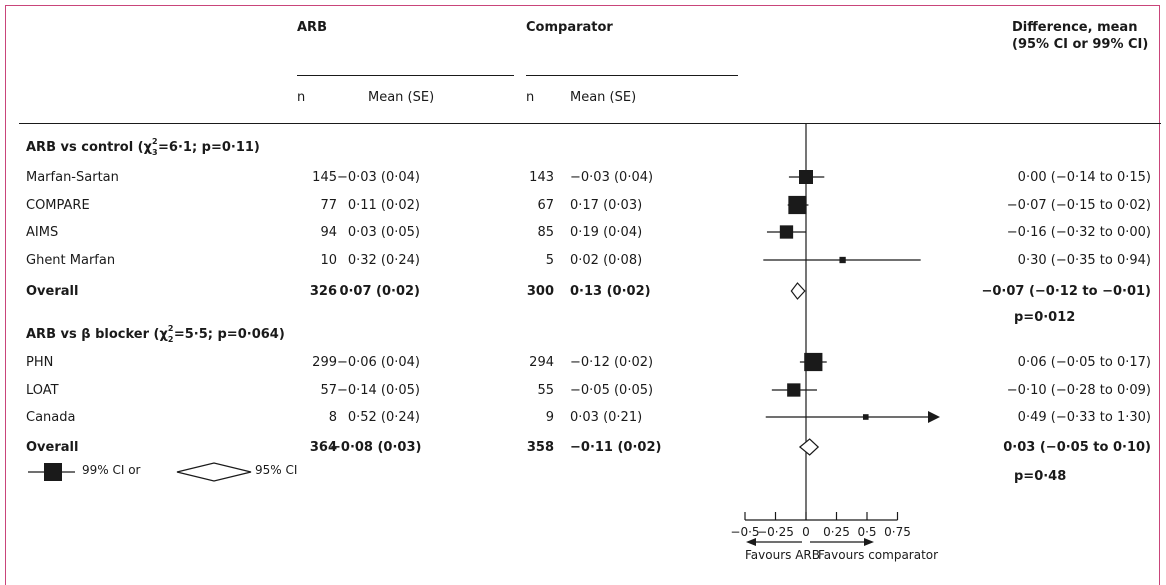  I want to click on arb-mean: 0·11 (0·02), so click(383, 205).